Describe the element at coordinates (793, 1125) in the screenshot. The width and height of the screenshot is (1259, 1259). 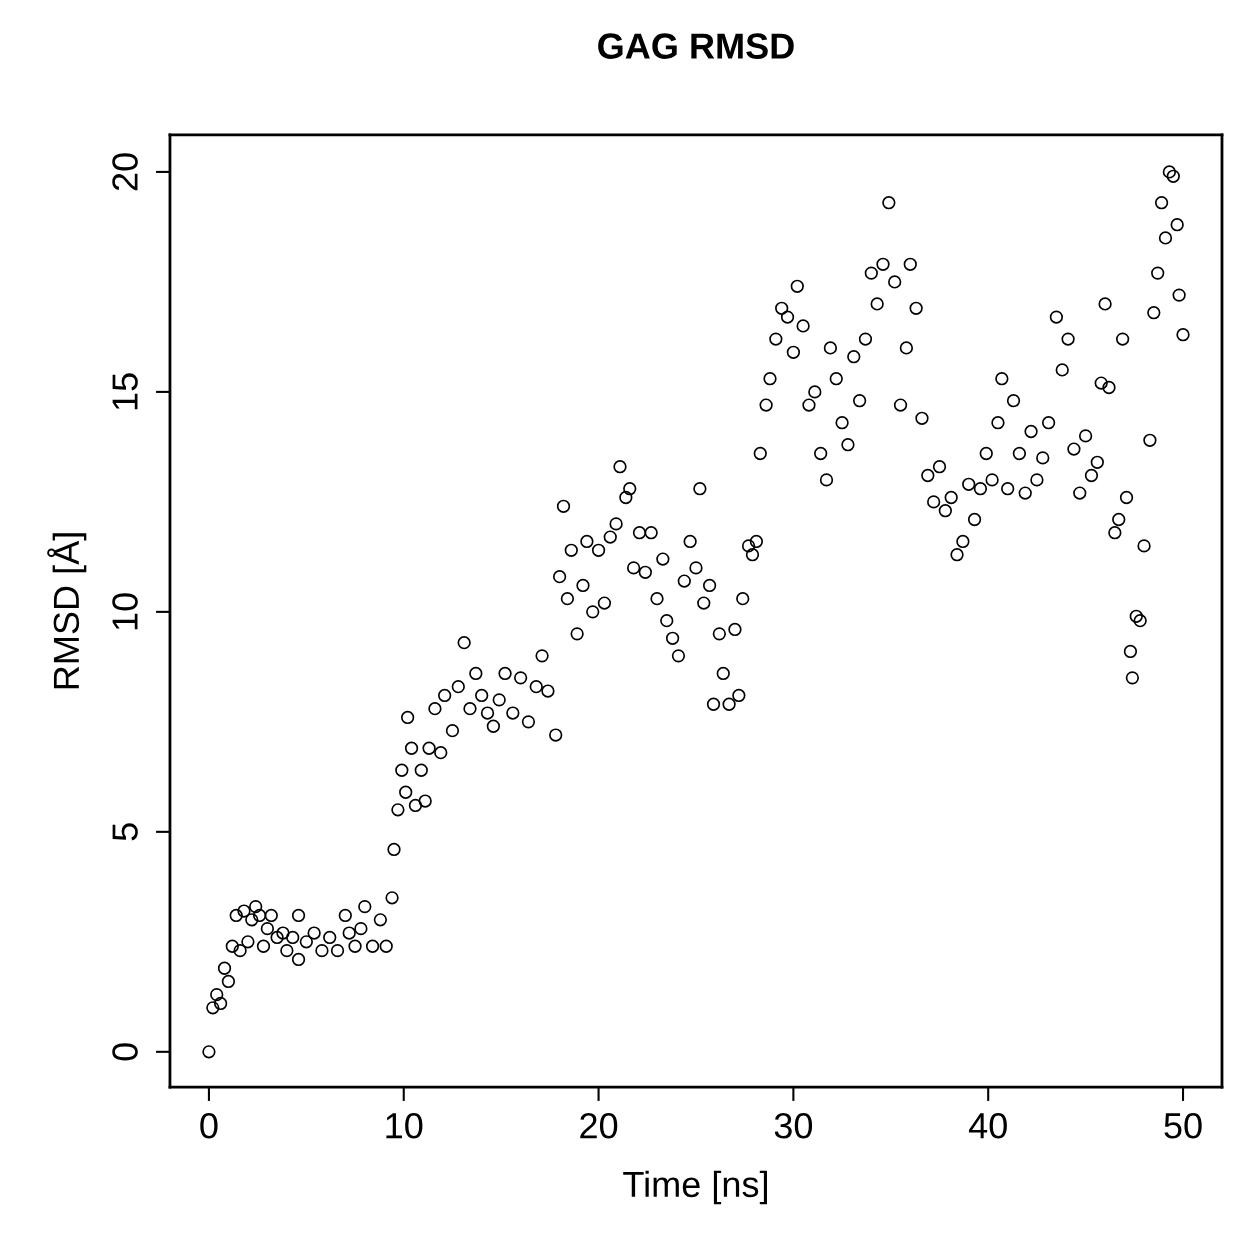
I see `x-tick-label: 30` at that location.